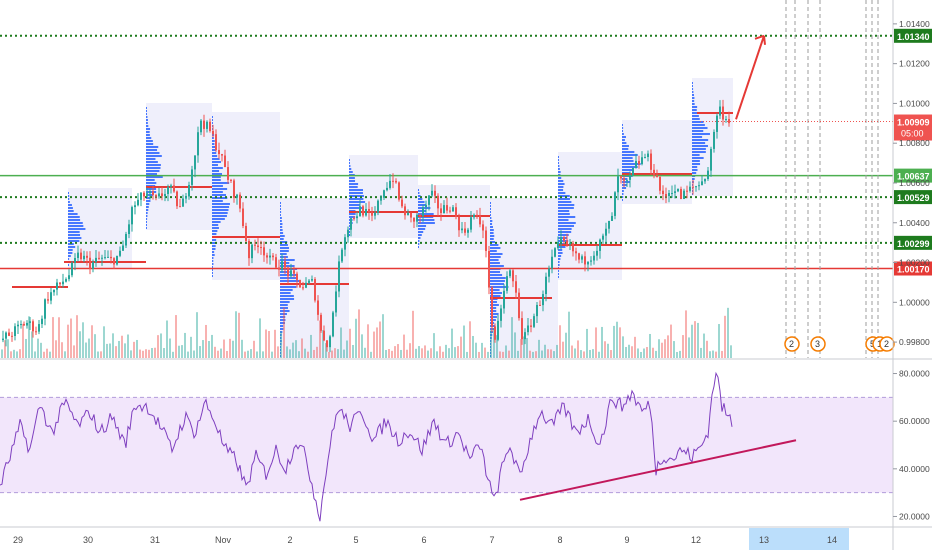 This screenshot has width=932, height=555. Describe the element at coordinates (750, 77) in the screenshot. I see `projection-arrow-line` at that location.